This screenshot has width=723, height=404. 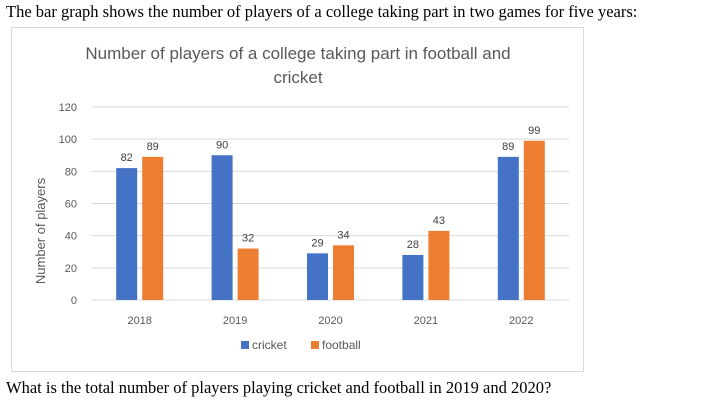 I want to click on y-tick-label: 60, so click(x=71, y=205).